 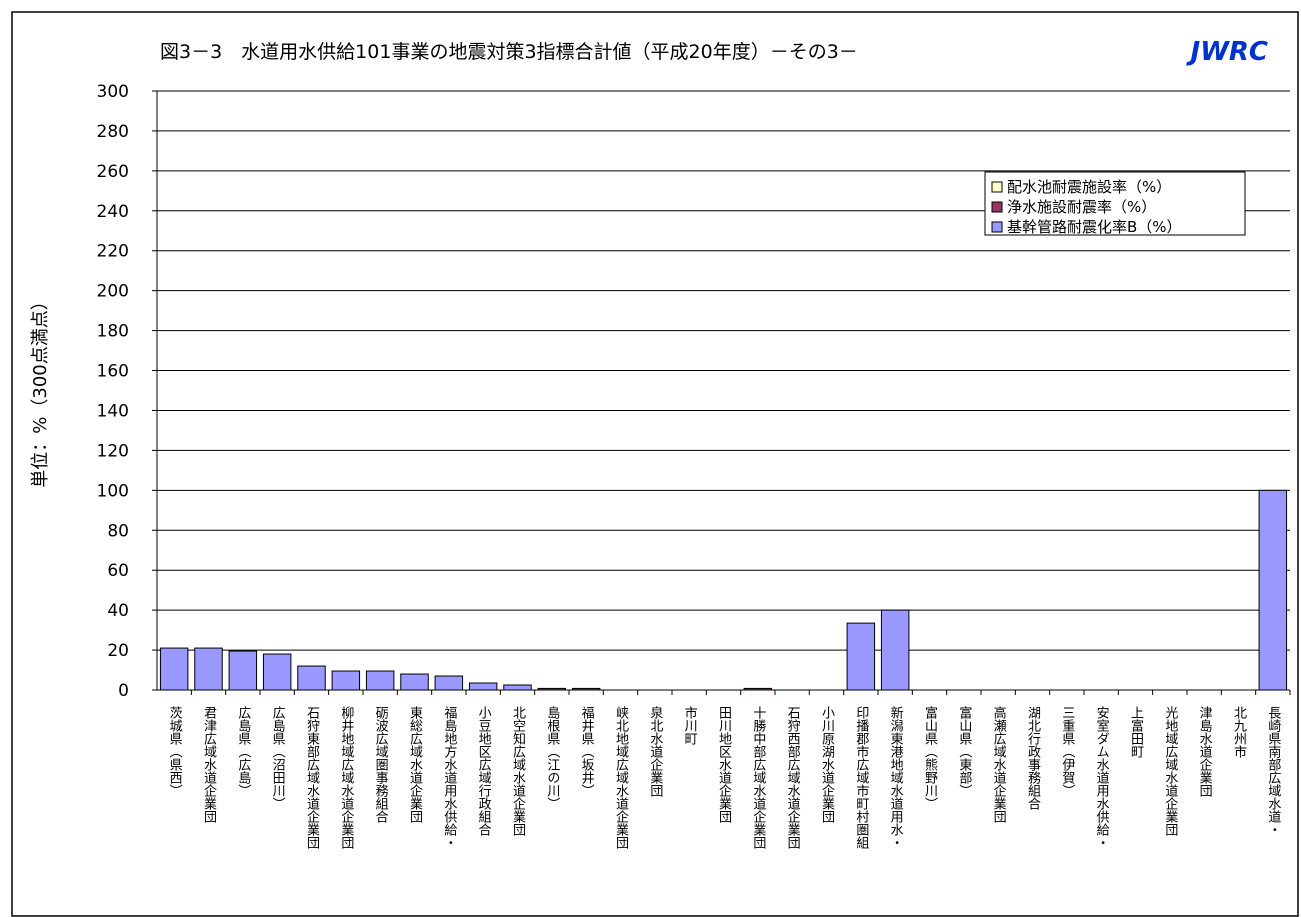 I want to click on chart-title: 図3－3 水道用水供給101事業の地震対策3指標合計値（平成20年度）－その3－, so click(x=509, y=52).